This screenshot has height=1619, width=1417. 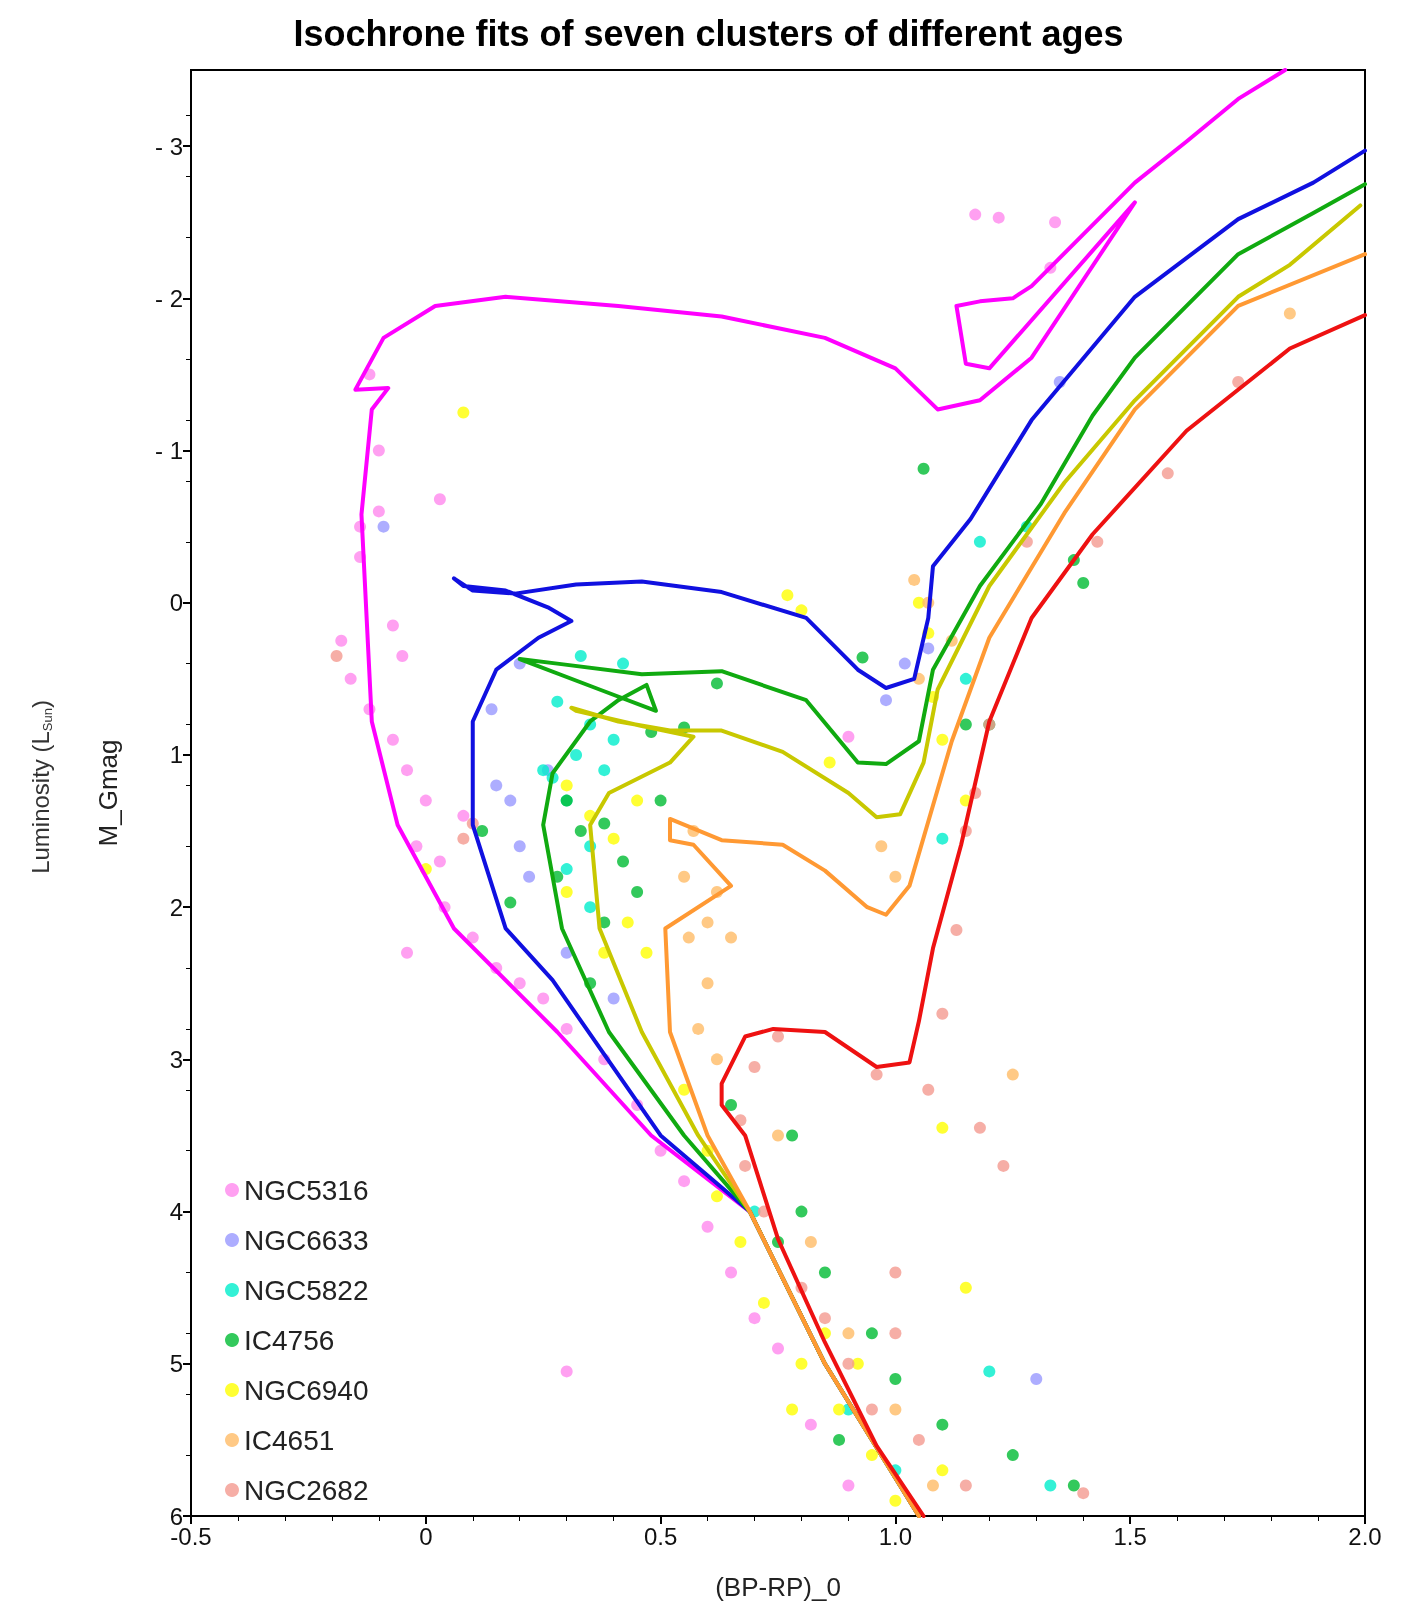 What do you see at coordinates (176, 1212) in the screenshot?
I see `y-tick-label: 4` at bounding box center [176, 1212].